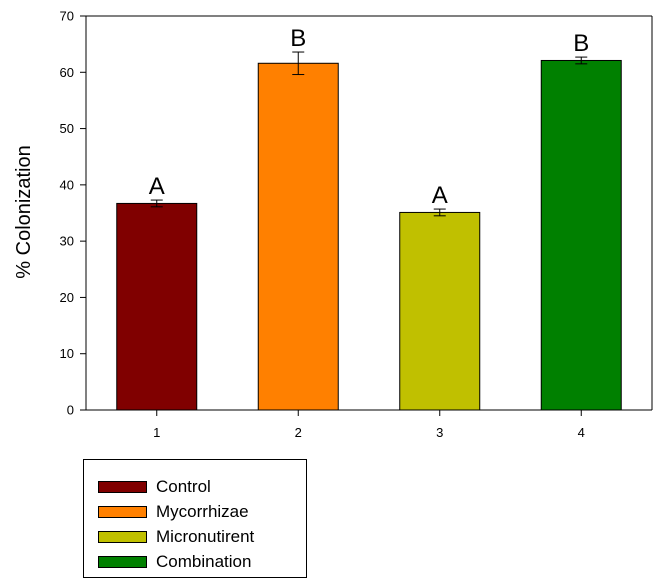 The width and height of the screenshot is (668, 584). I want to click on legend-swatch-mycorrhizae, so click(122, 512).